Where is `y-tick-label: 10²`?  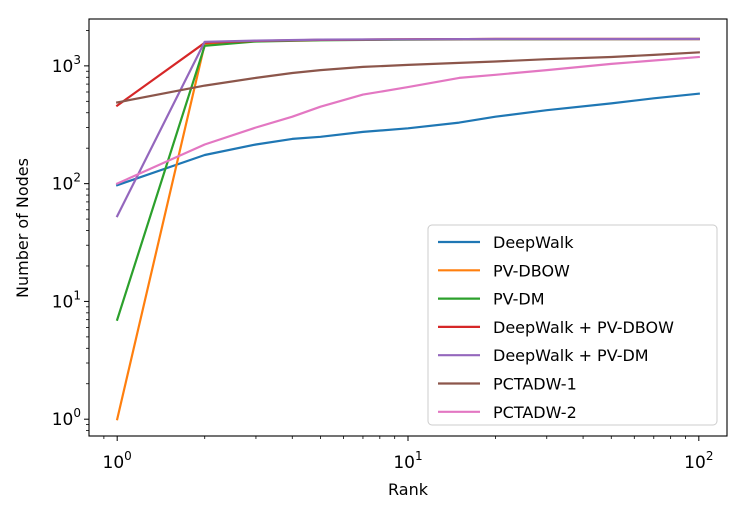 y-tick-label: 10² is located at coordinates (66, 183).